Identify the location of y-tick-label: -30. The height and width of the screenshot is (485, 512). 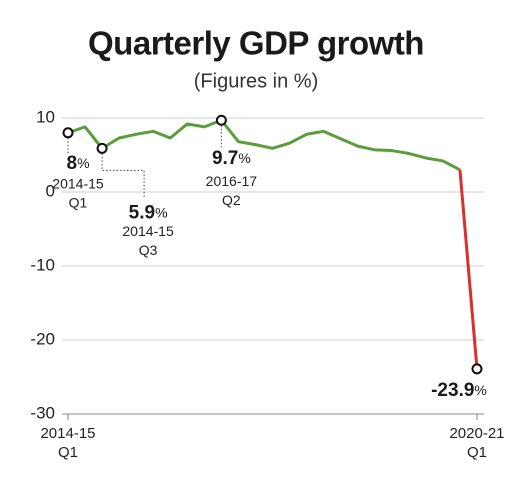
(42, 412).